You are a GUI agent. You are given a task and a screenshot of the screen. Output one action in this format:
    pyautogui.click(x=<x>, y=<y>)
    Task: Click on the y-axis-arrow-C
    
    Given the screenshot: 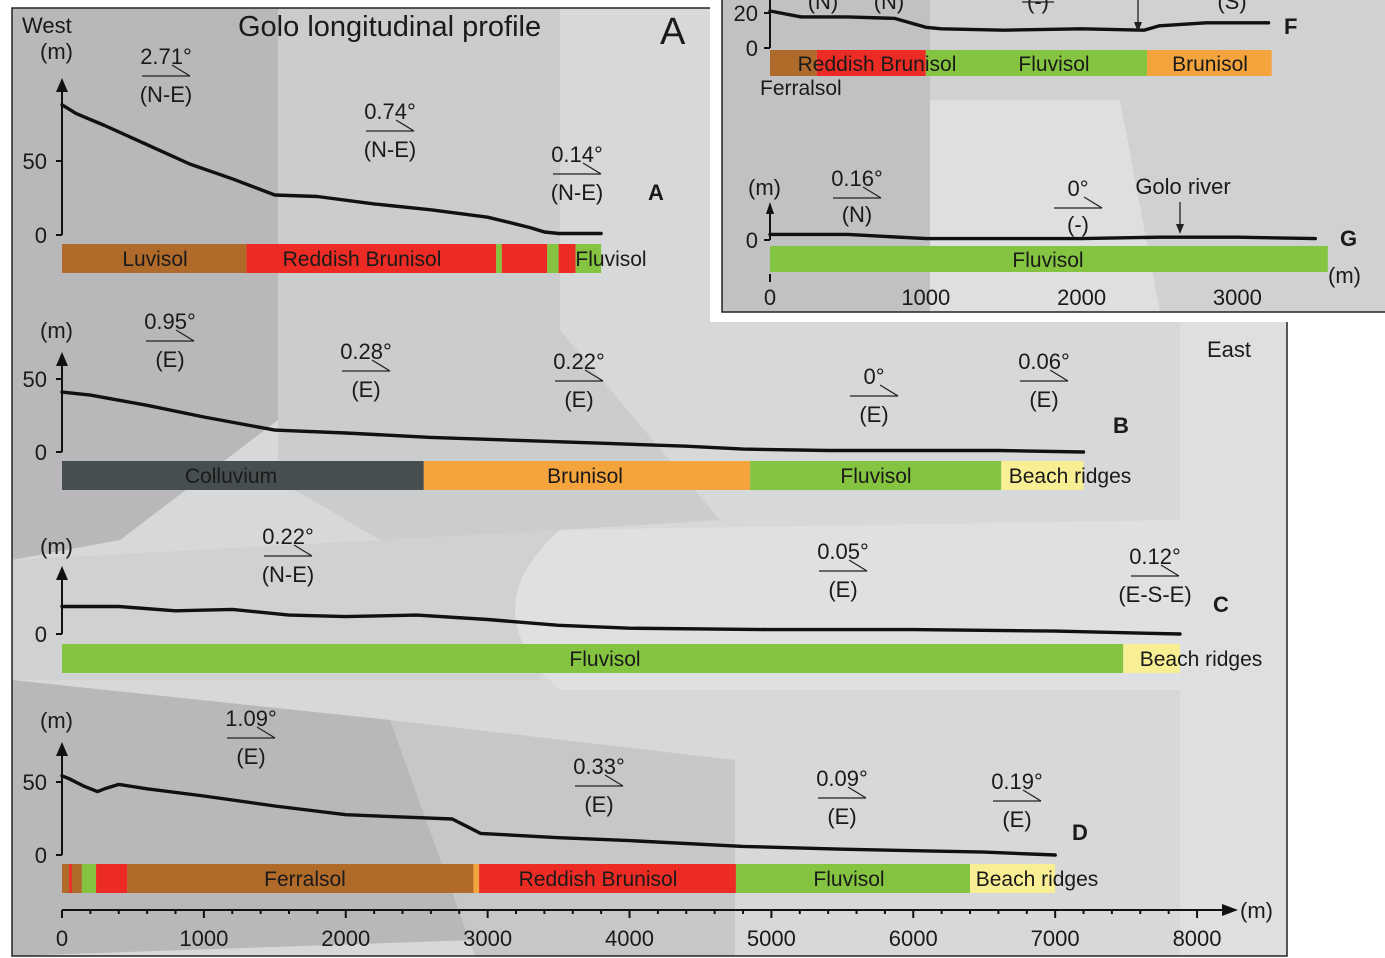 What is the action you would take?
    pyautogui.click(x=62, y=573)
    